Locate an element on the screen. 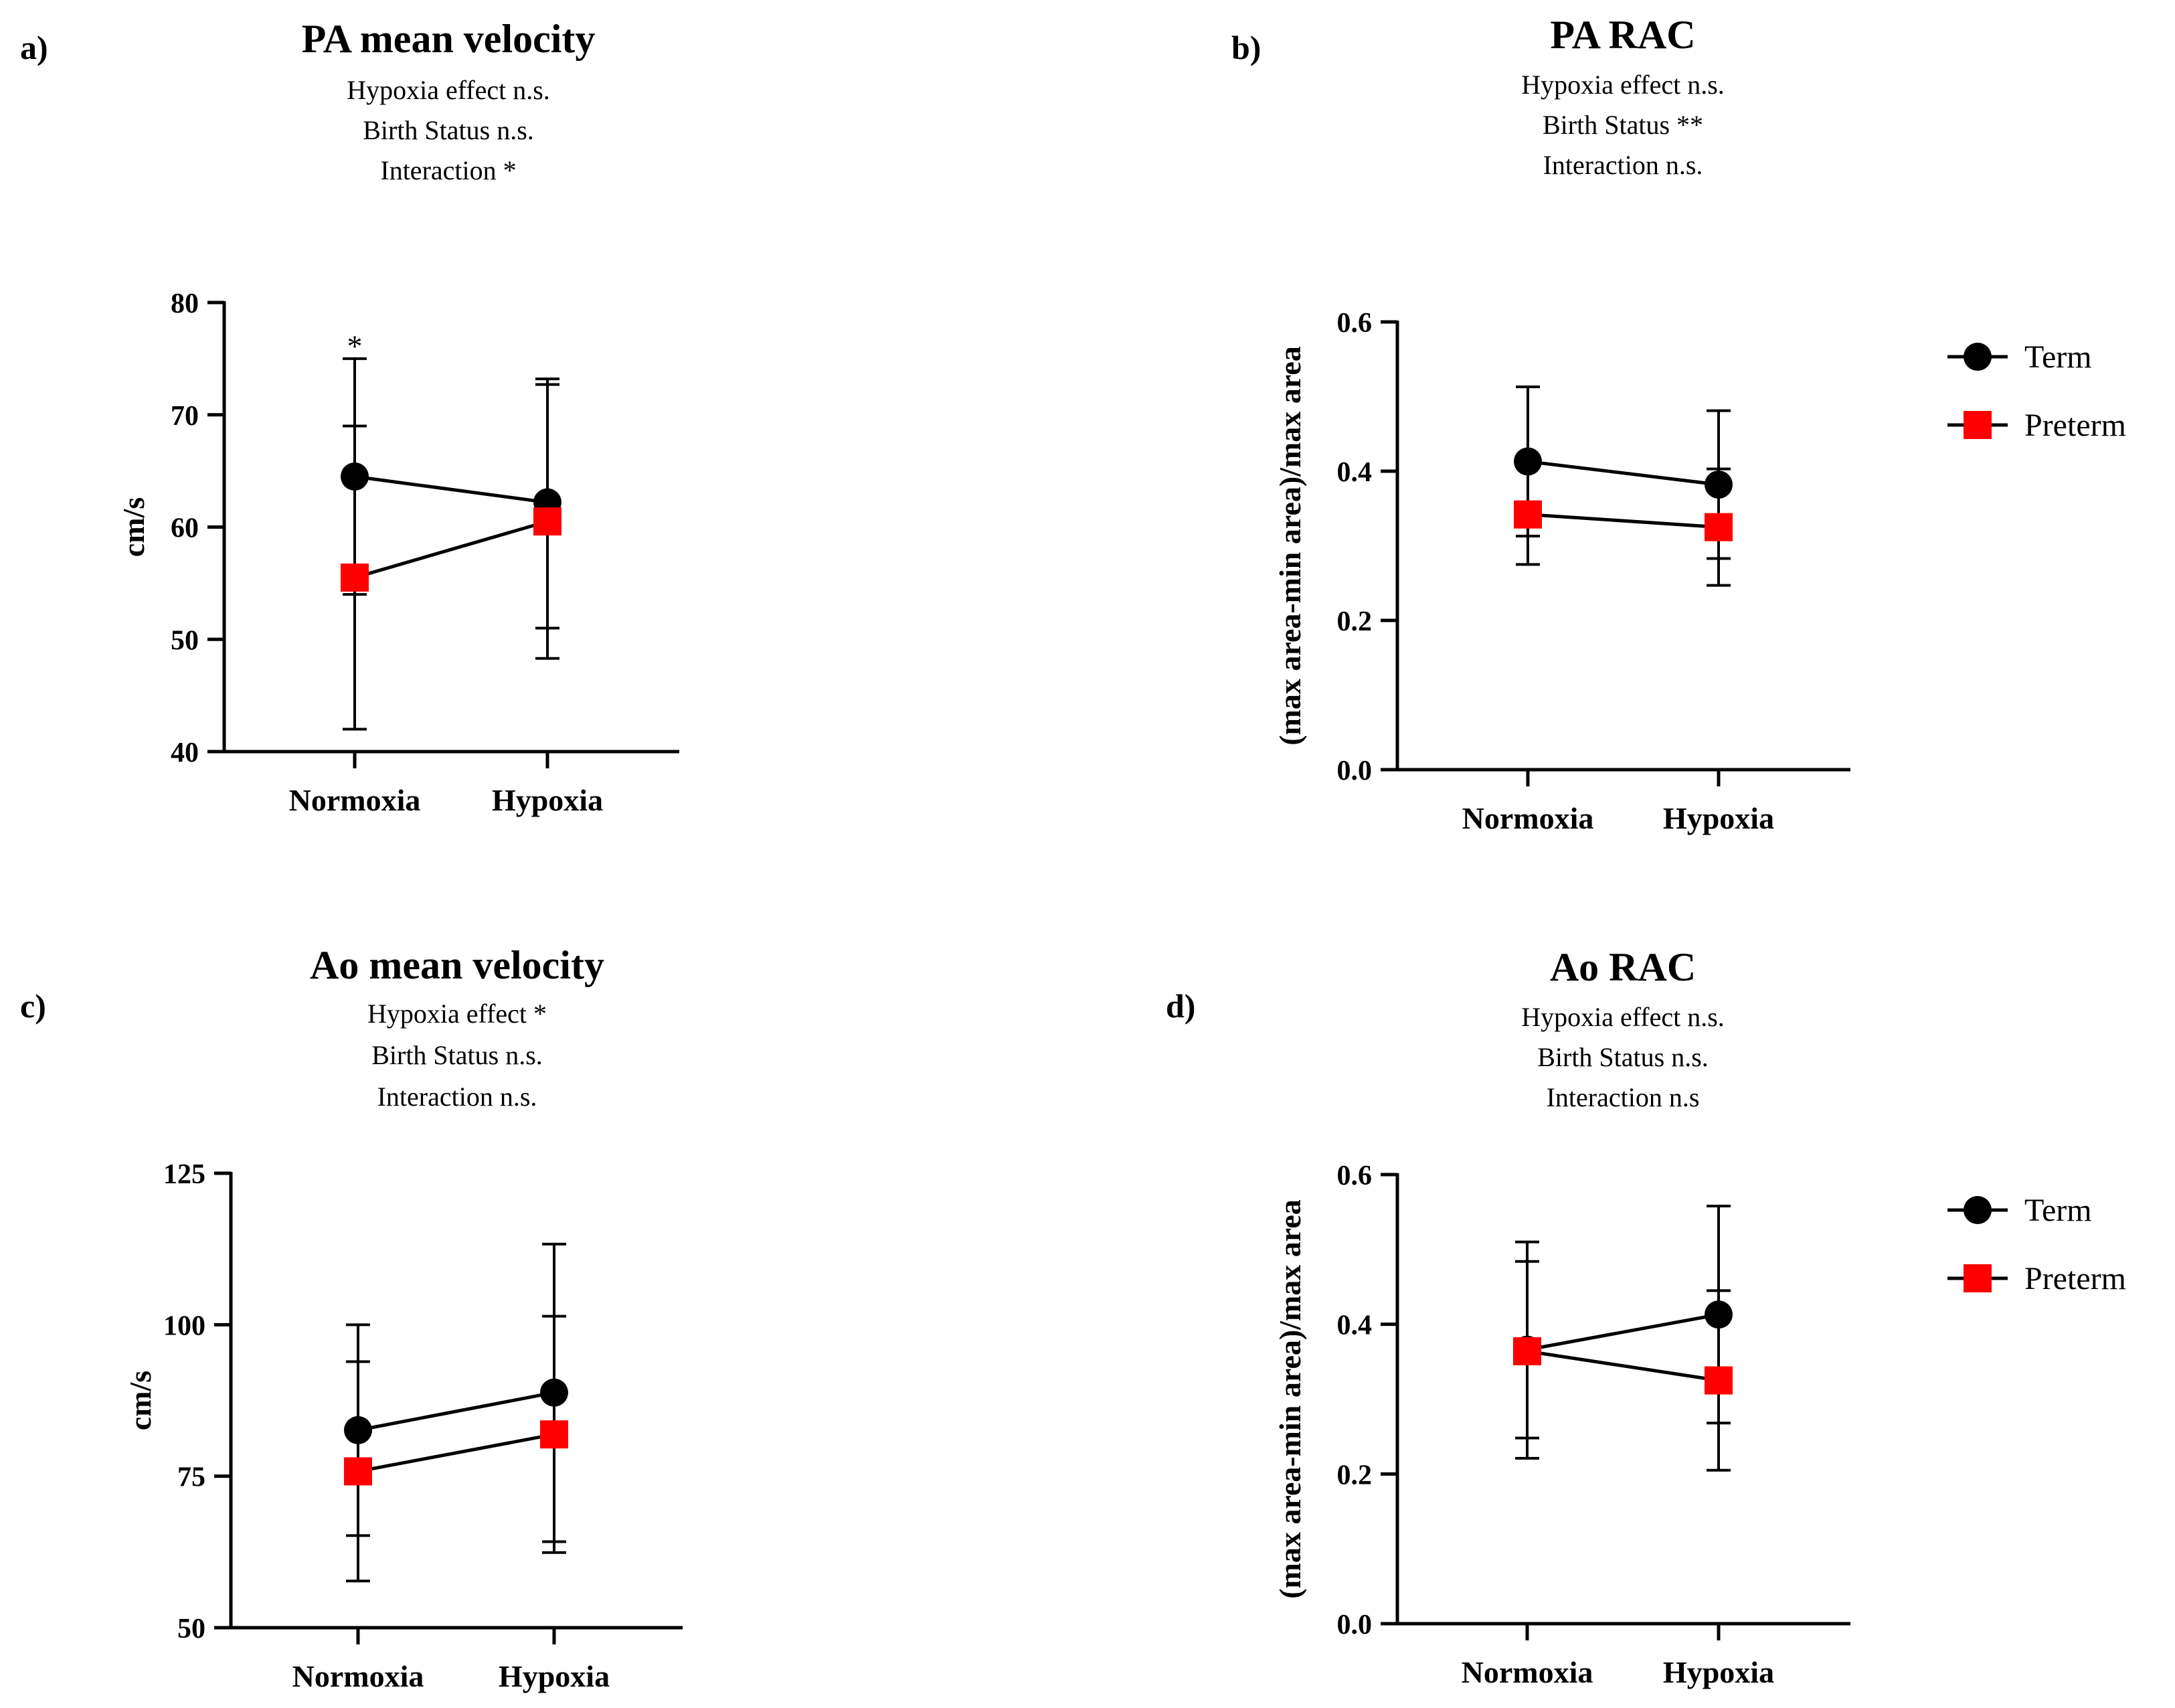 The height and width of the screenshot is (1708, 2175). significance-annotation: * is located at coordinates (355, 346).